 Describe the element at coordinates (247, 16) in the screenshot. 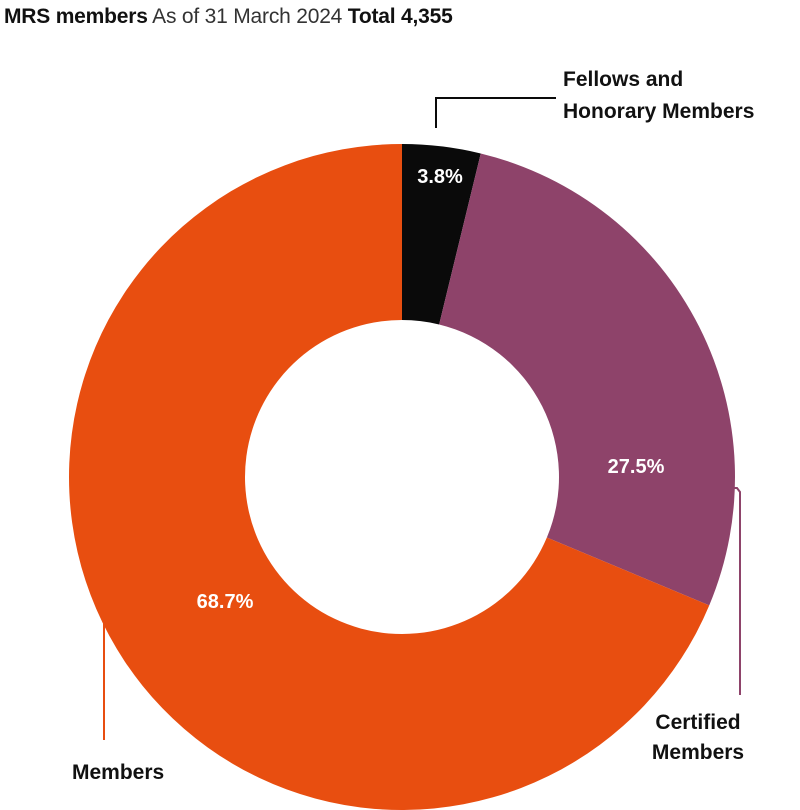

I see `chart-subtitle: As of 31 March 2024` at that location.